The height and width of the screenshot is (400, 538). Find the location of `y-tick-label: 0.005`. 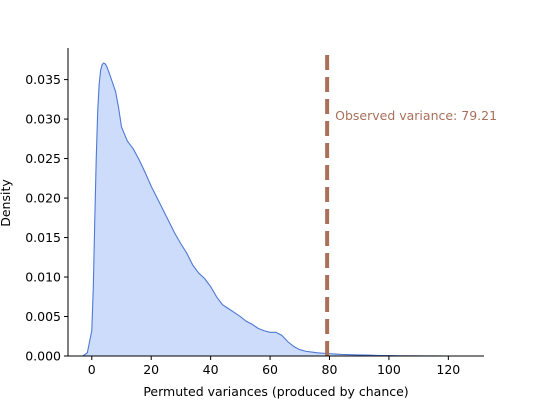

y-tick-label: 0.005 is located at coordinates (43, 316).